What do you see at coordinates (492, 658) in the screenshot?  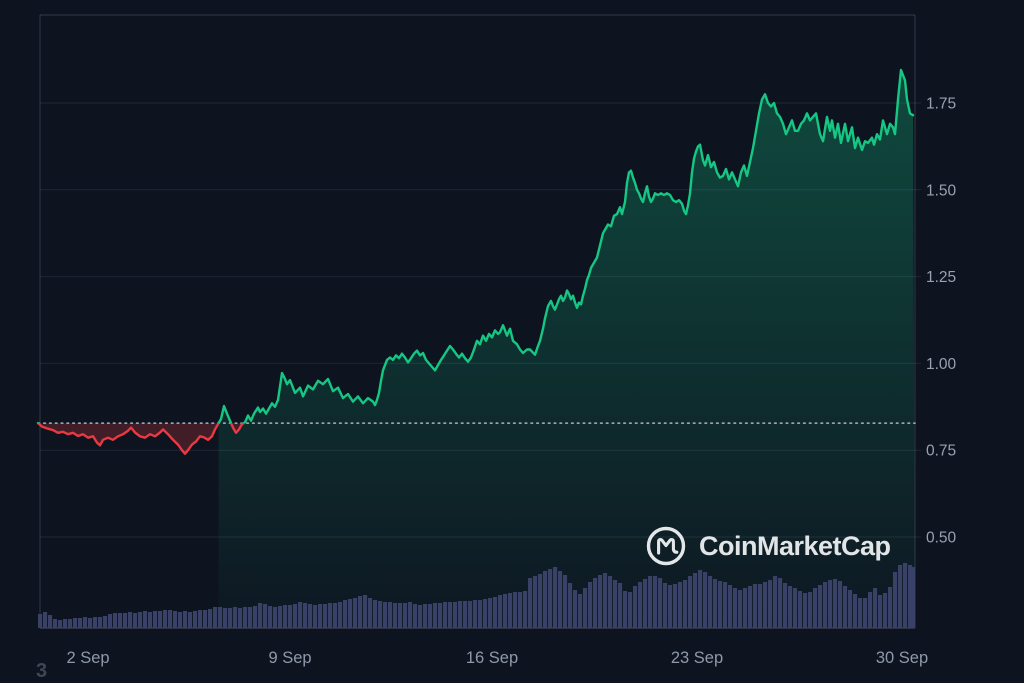 I see `x-tick-label: 16 Sep` at bounding box center [492, 658].